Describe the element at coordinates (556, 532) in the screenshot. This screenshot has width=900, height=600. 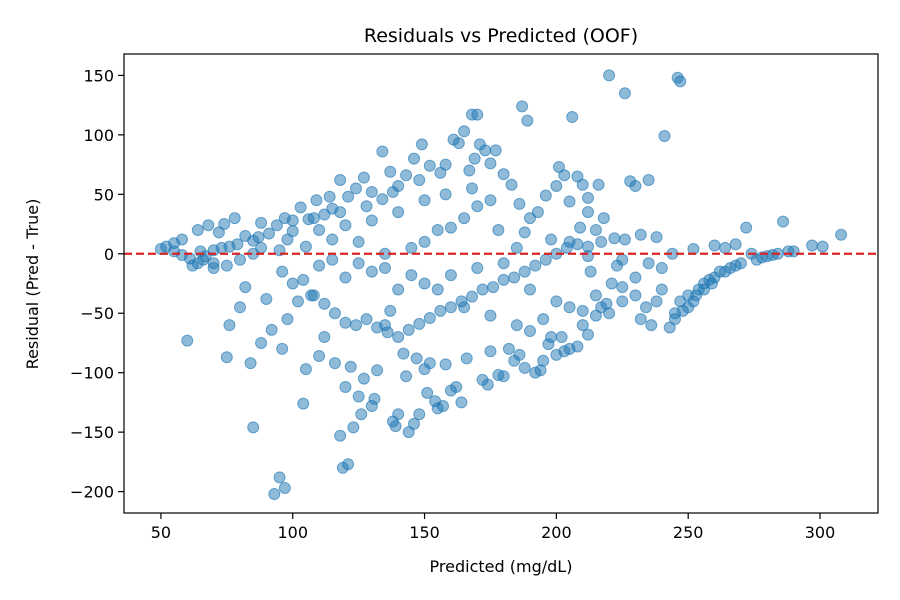
I see `x-tick-label: 200` at that location.